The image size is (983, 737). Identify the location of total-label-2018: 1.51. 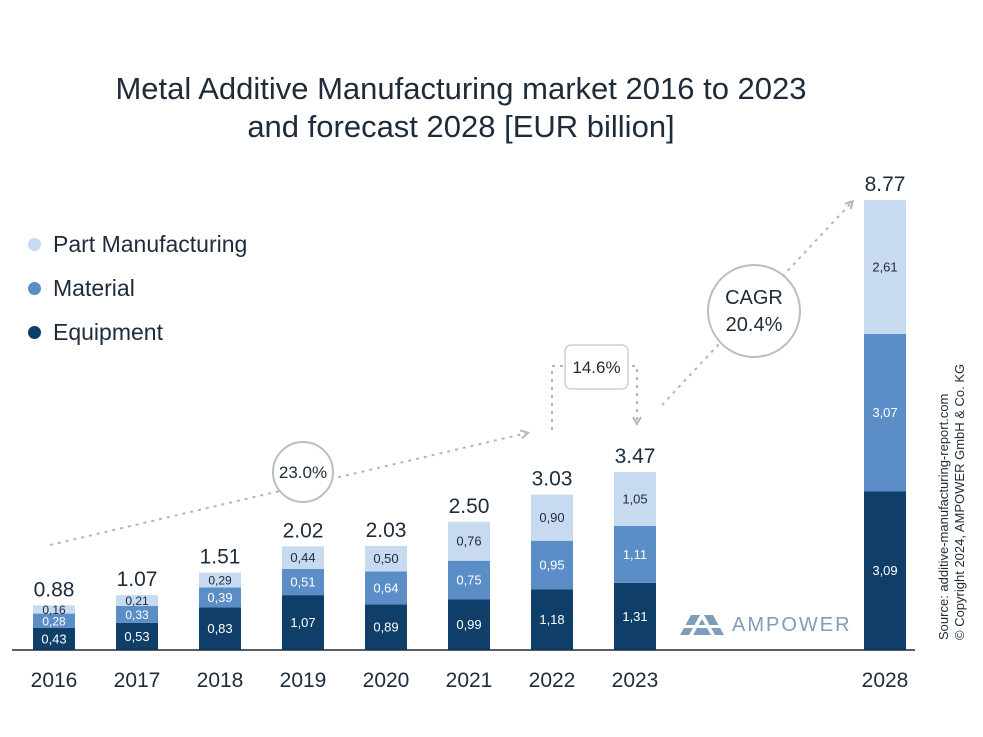
(220, 557).